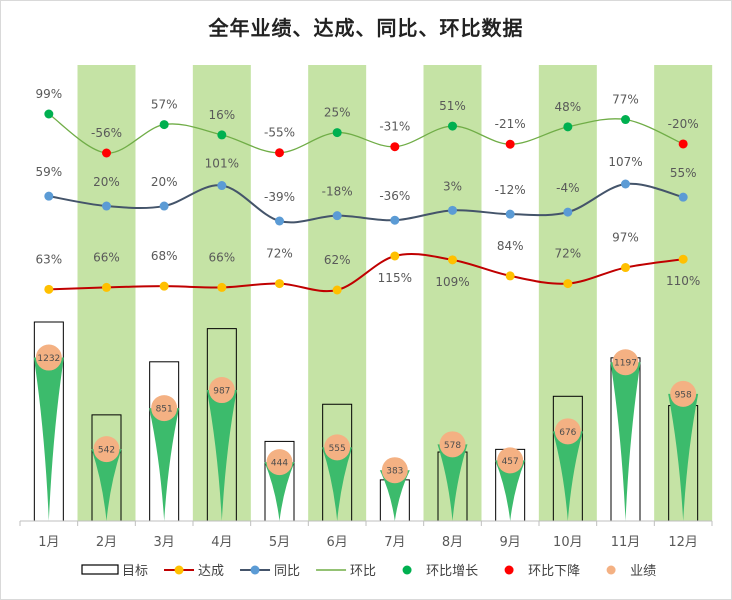  Describe the element at coordinates (683, 542) in the screenshot. I see `x-tick-label-12: 12月` at that location.